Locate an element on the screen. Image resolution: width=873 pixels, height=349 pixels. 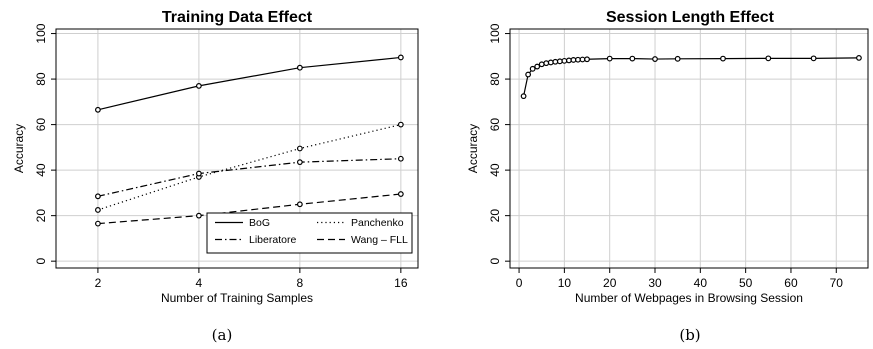
chart-b-xtick-label-5: 50 is located at coordinates (746, 283).